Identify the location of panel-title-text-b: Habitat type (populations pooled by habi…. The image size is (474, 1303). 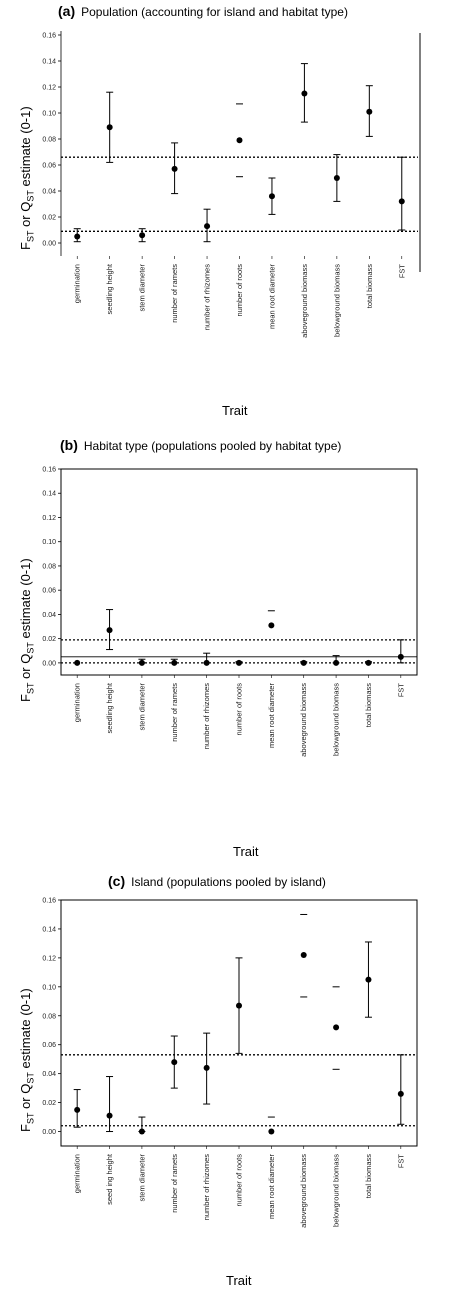
(212, 446).